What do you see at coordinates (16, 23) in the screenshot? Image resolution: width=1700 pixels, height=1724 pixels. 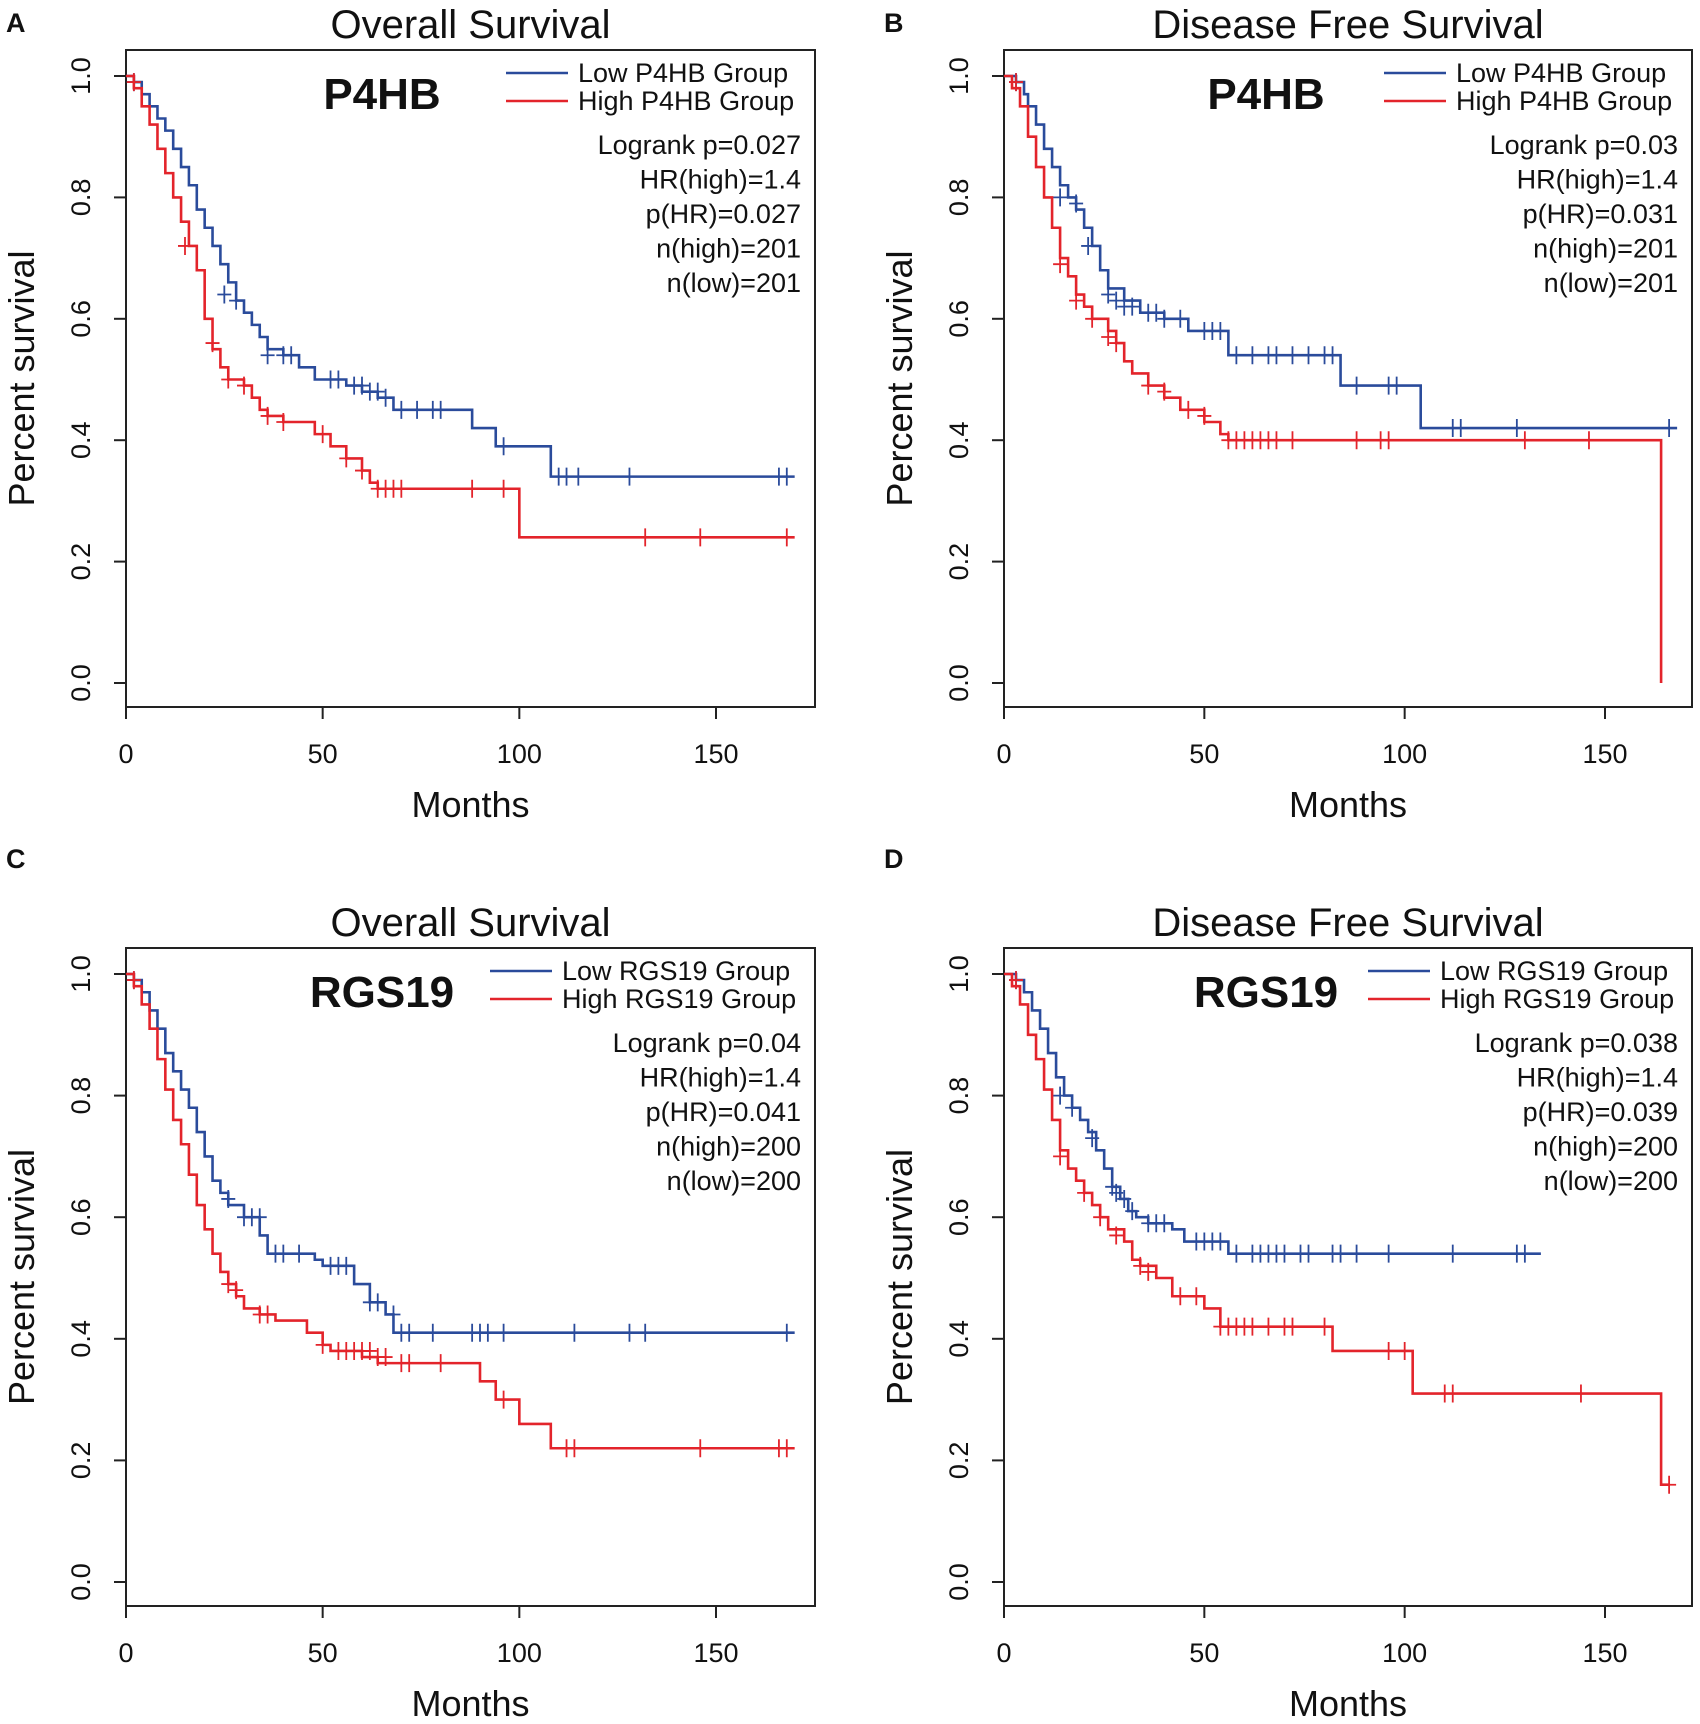 I see `panel-letter: A` at bounding box center [16, 23].